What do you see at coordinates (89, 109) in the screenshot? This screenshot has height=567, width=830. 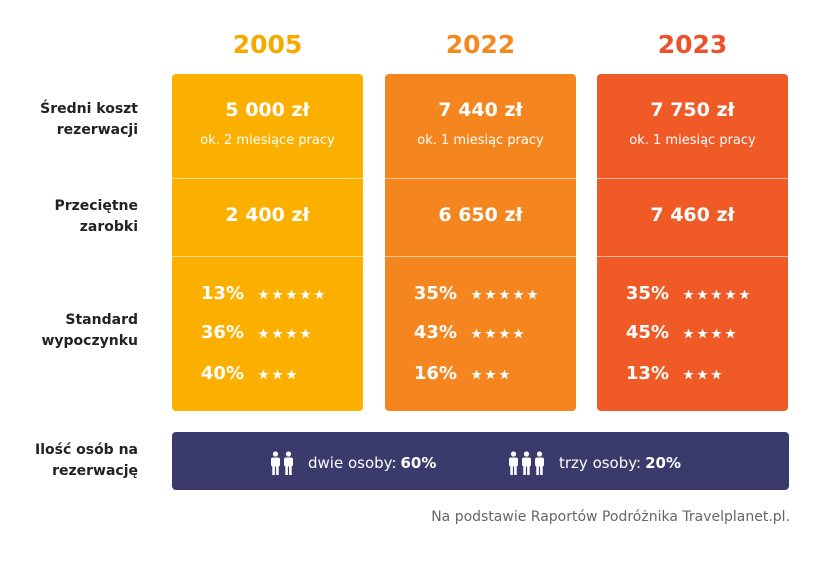 I see `row-label-line: Średni koszt` at bounding box center [89, 109].